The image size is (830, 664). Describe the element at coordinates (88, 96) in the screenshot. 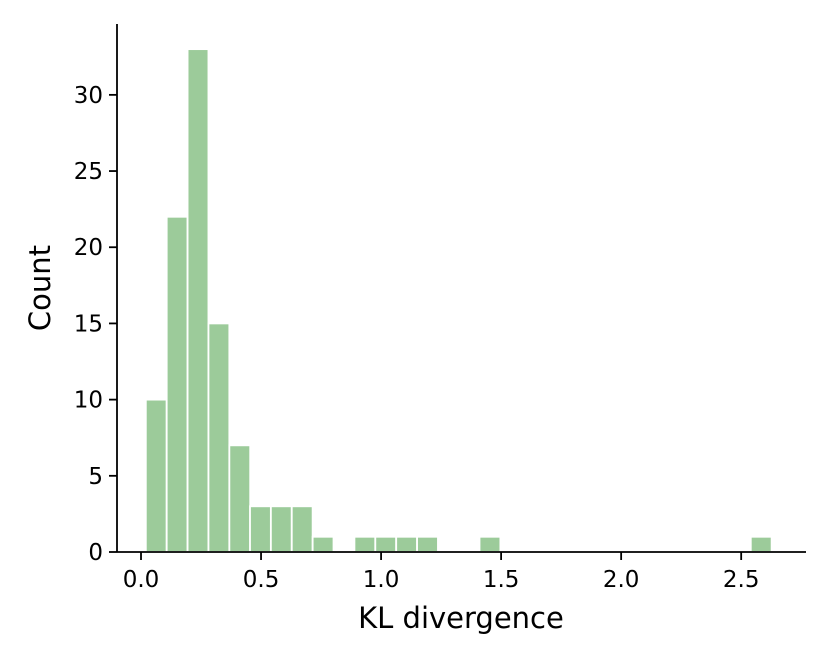

I see `y-tick-label-6: 30` at that location.